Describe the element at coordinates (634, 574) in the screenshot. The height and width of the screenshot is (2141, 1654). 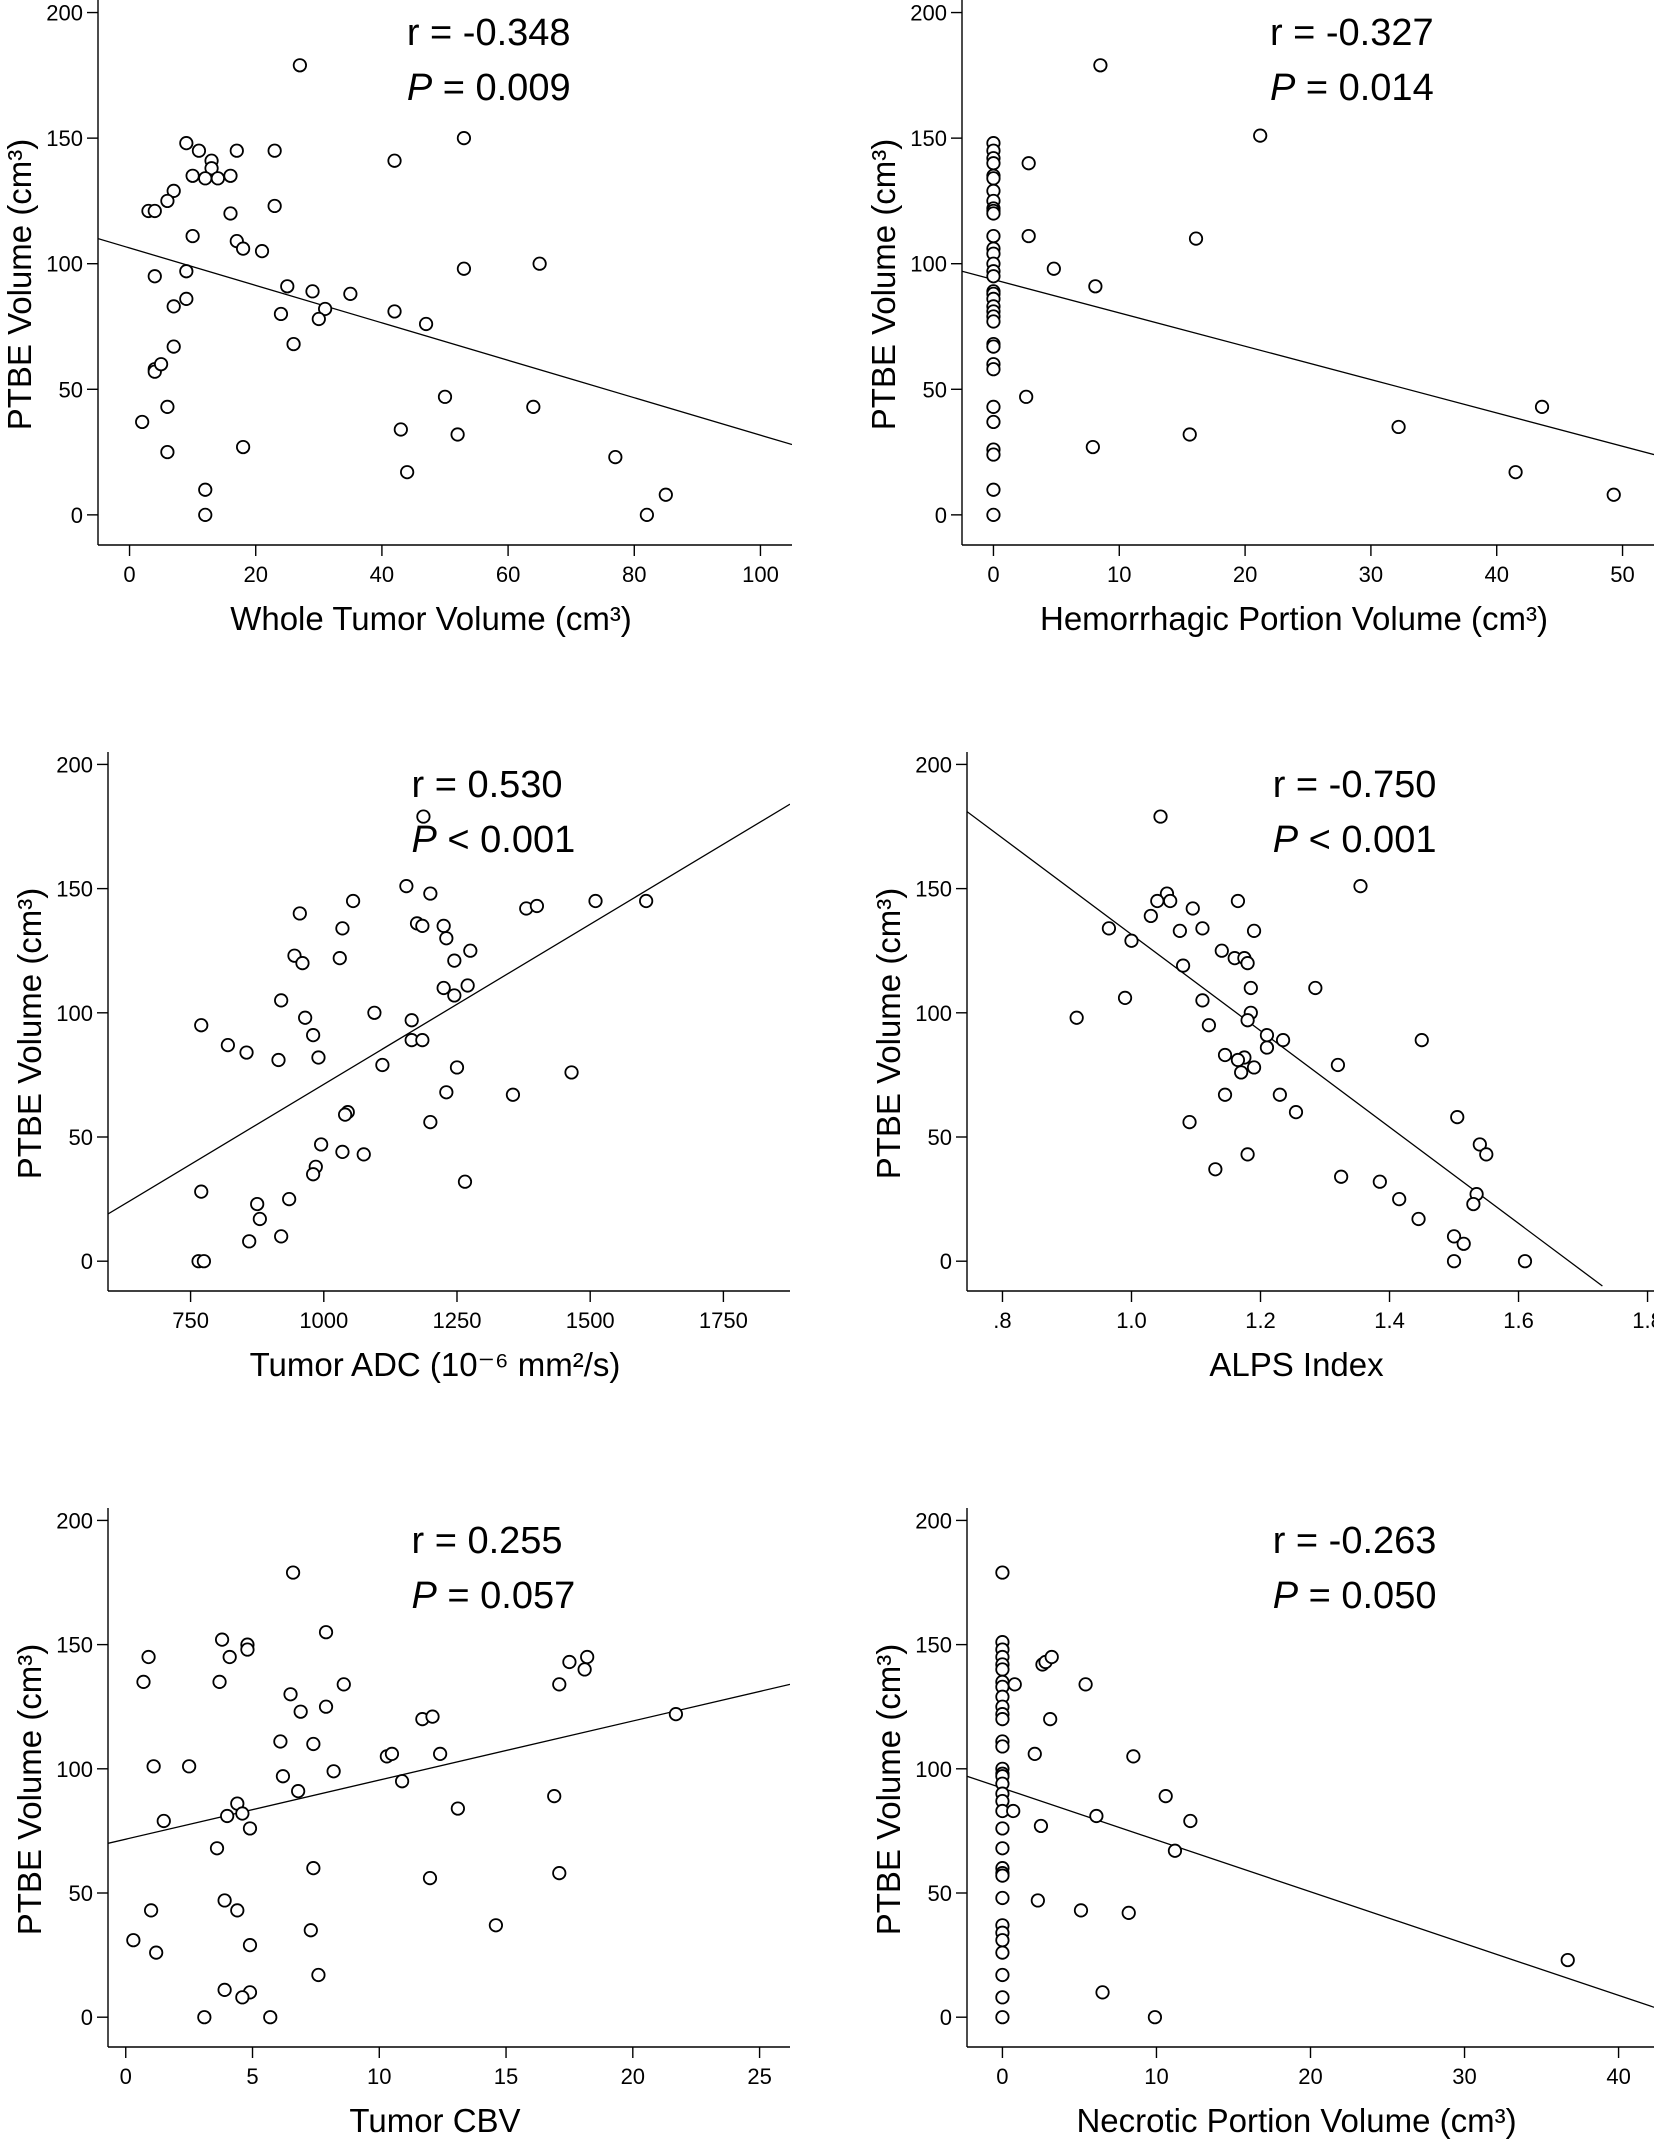
I see `x-tick-label: 80` at that location.